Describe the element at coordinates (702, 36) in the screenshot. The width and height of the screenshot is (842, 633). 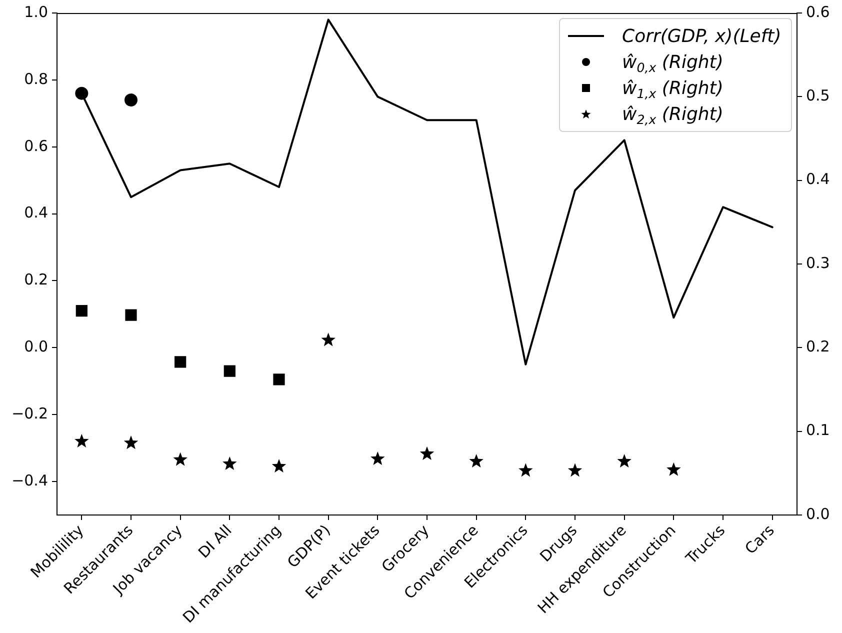
I see `legend-label: Corr(GDP, x)(Left)` at that location.